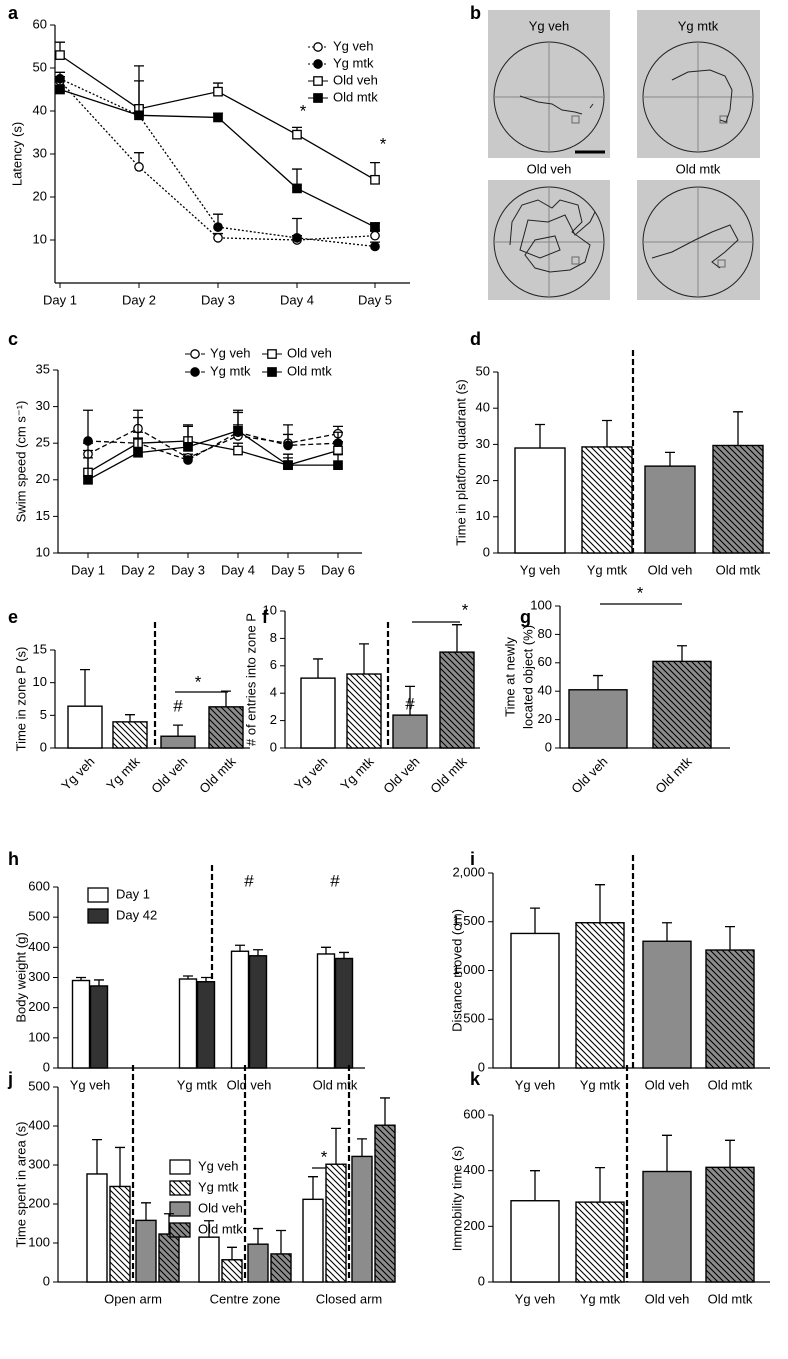 Image resolution: width=788 pixels, height=1359 pixels. I want to click on y-tick-label: 4, so click(273, 692).